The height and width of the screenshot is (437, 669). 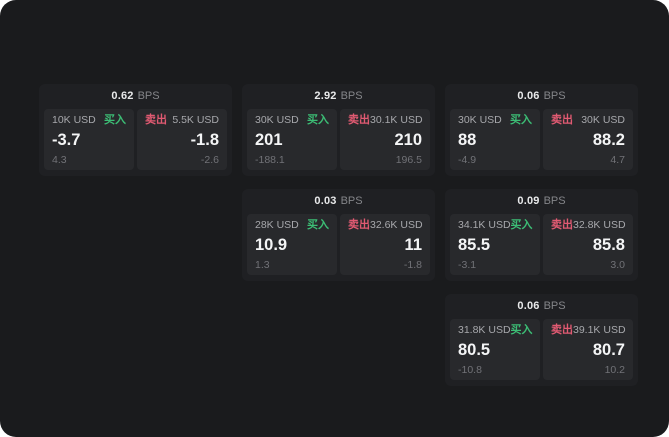 What do you see at coordinates (182, 139) in the screenshot?
I see `sell-panel: 卖出 5.5K USD -1.8 -2.6` at bounding box center [182, 139].